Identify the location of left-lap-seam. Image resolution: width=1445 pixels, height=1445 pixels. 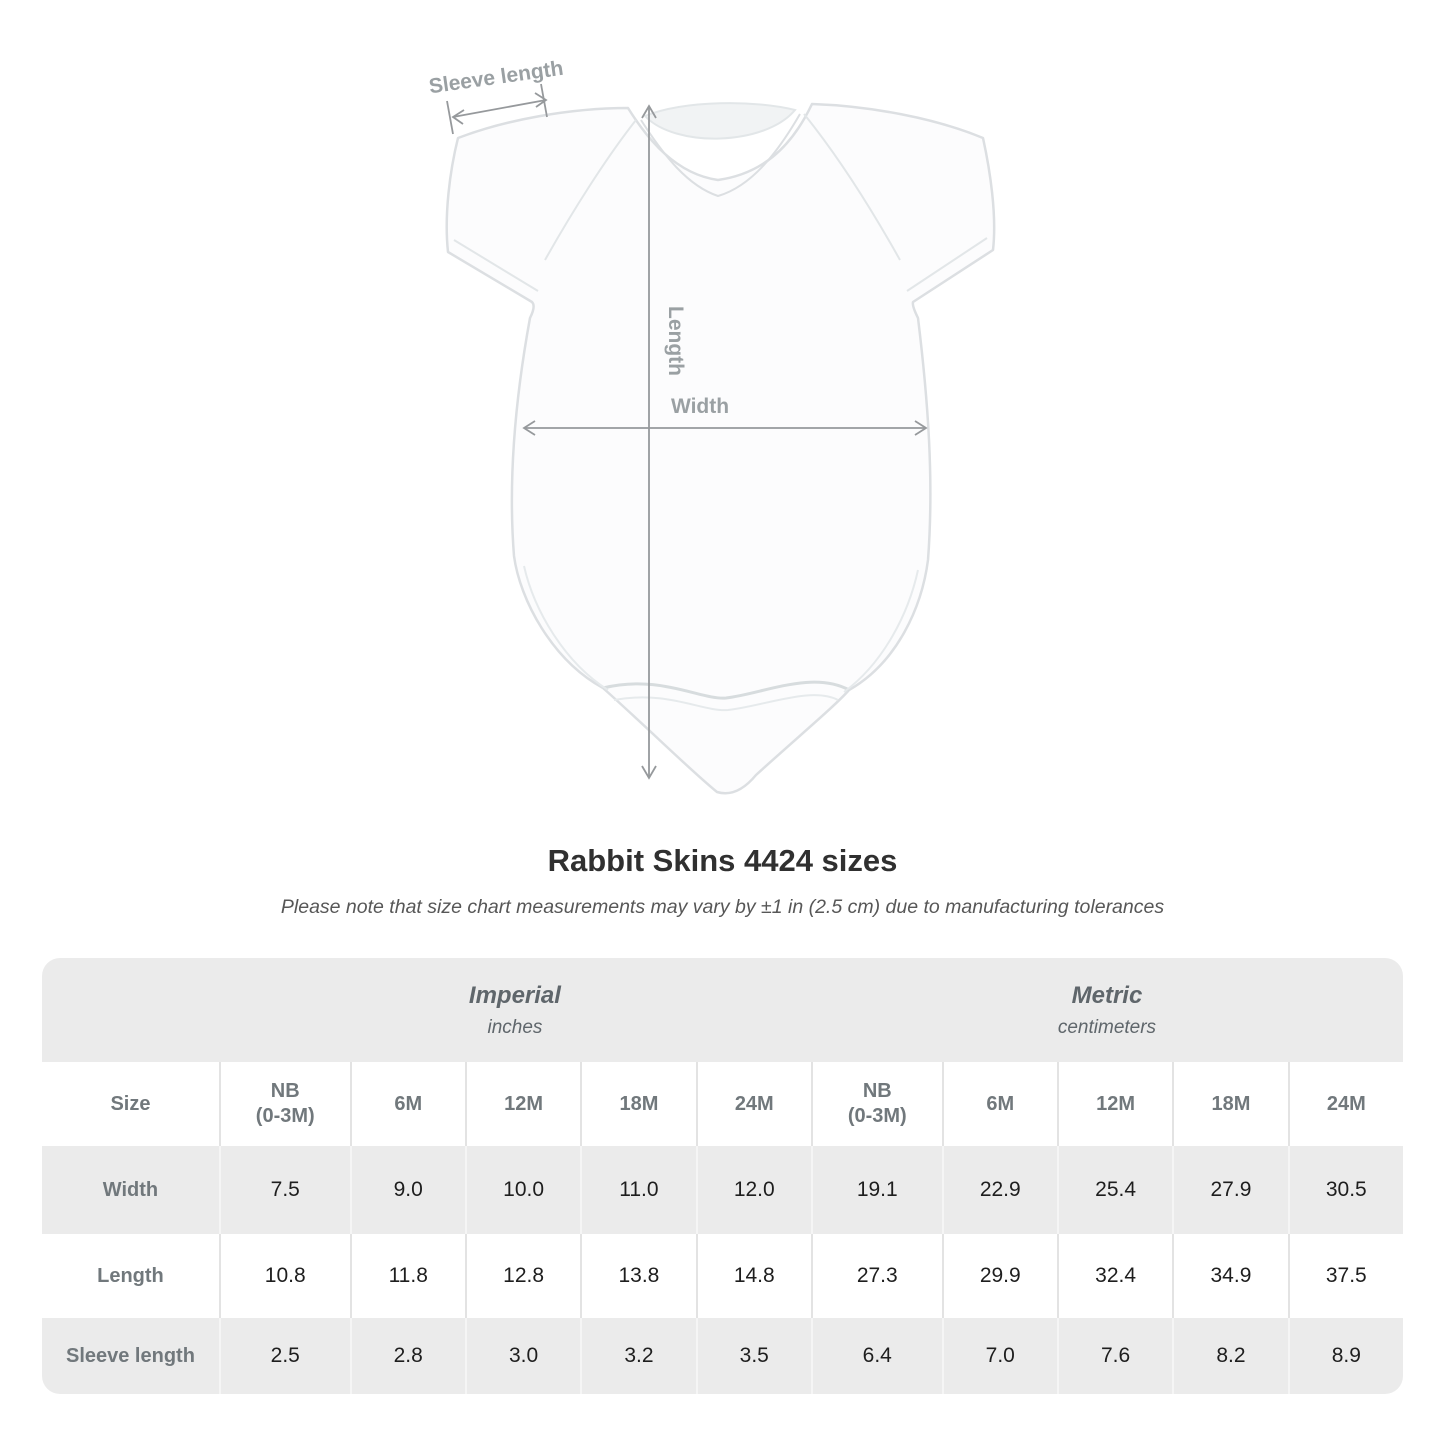
(590, 190).